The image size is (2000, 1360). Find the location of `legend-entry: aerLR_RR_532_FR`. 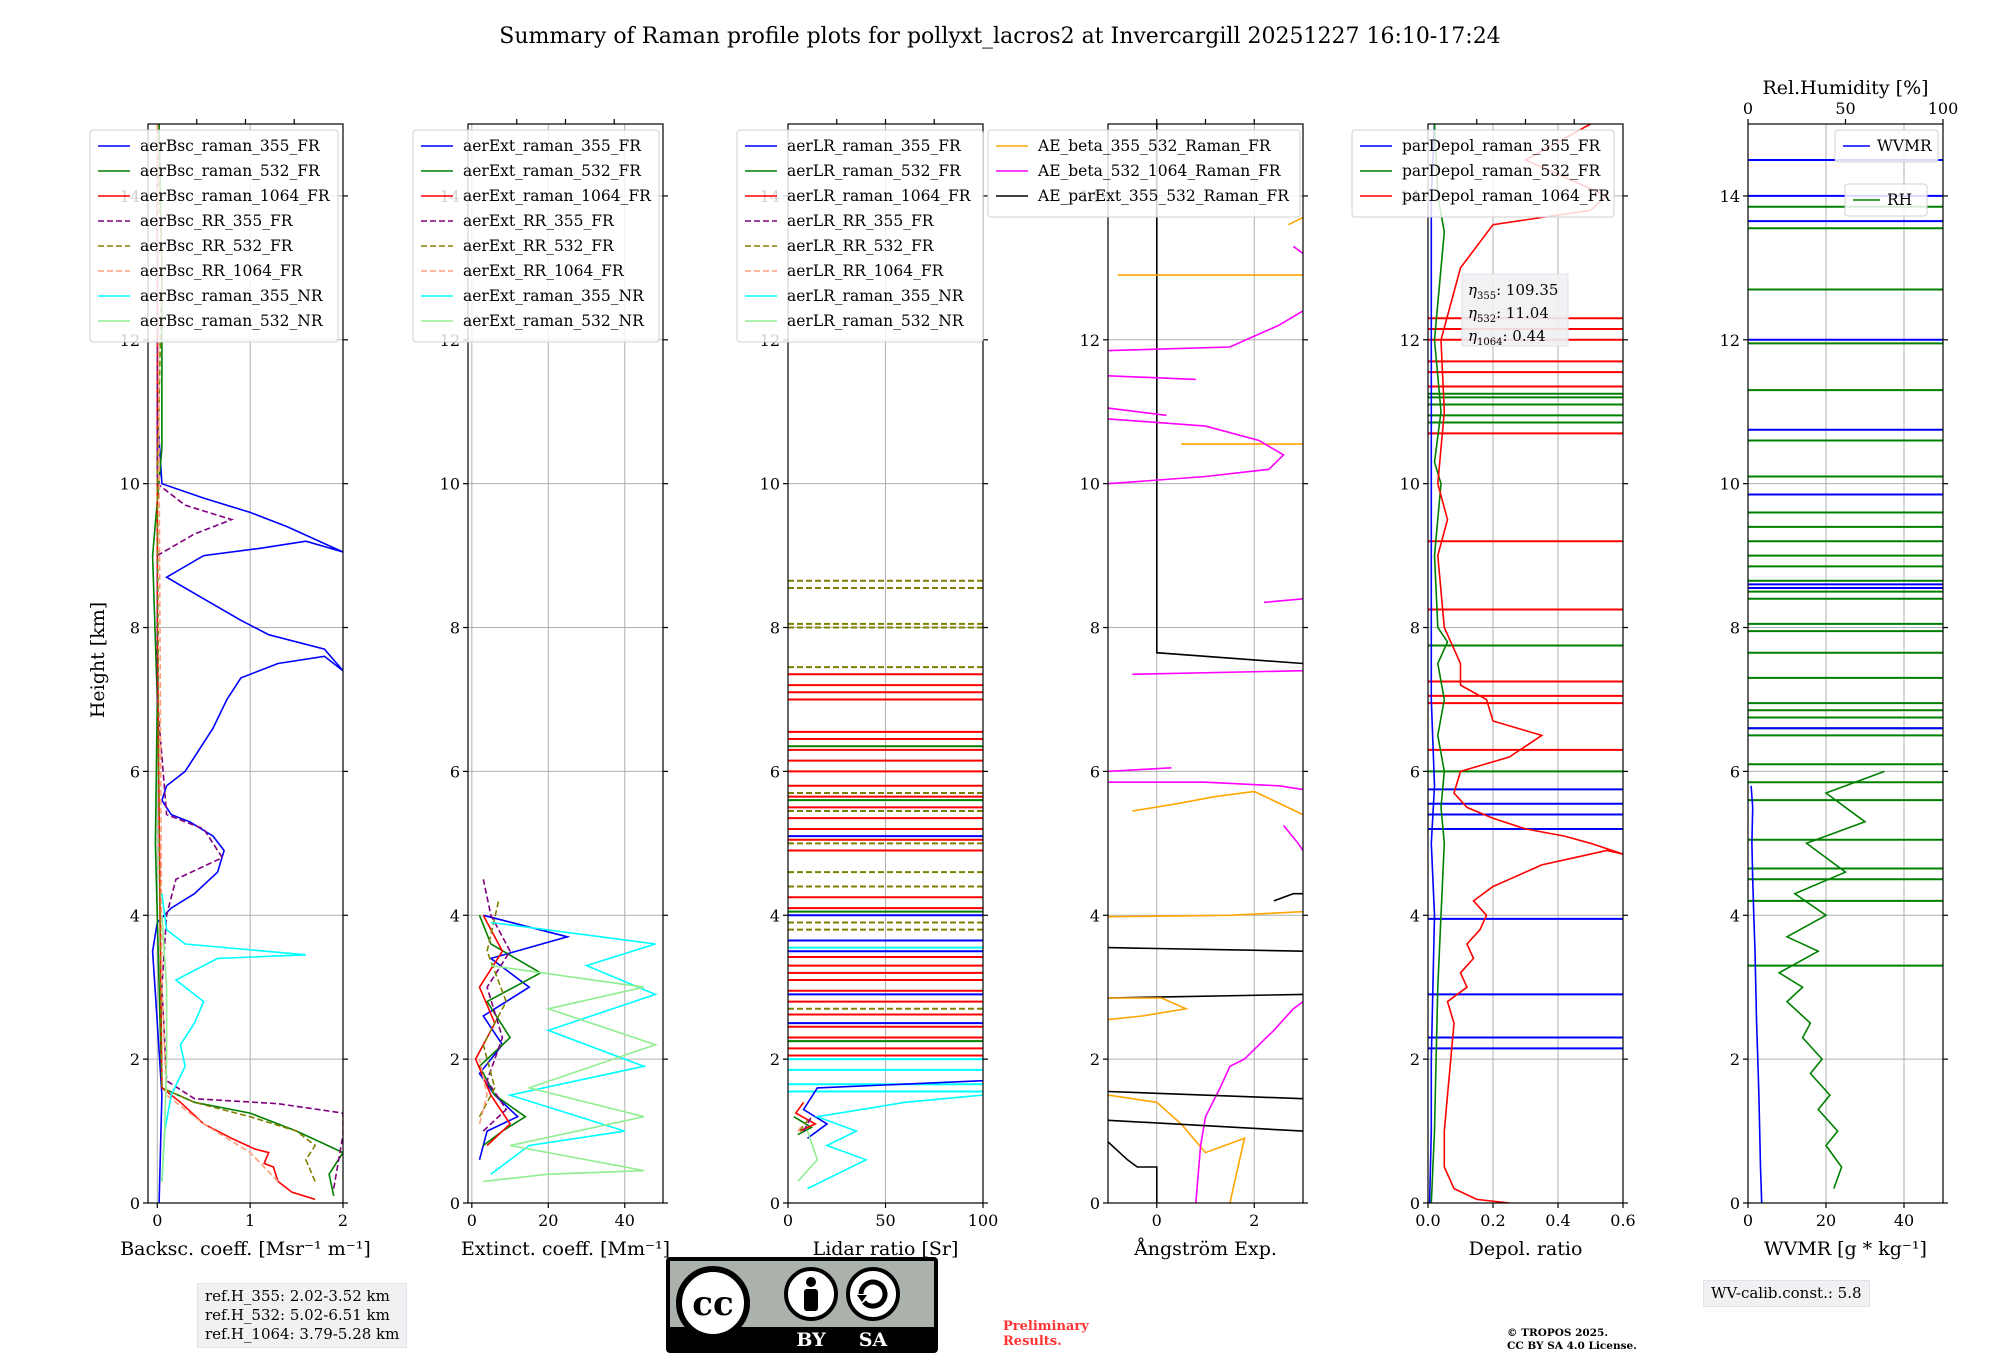

legend-entry: aerLR_RR_532_FR is located at coordinates (861, 246).